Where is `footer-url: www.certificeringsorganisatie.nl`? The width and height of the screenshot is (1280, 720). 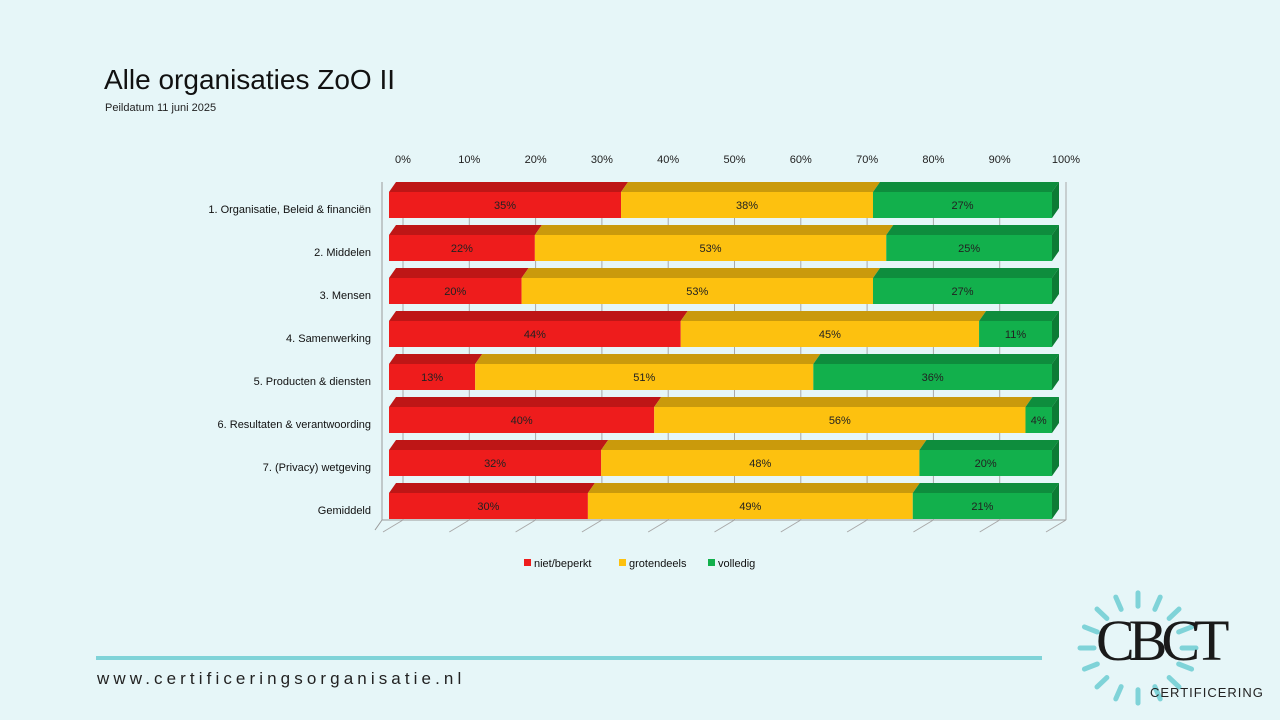 footer-url: www.certificeringsorganisatie.nl is located at coordinates (281, 678).